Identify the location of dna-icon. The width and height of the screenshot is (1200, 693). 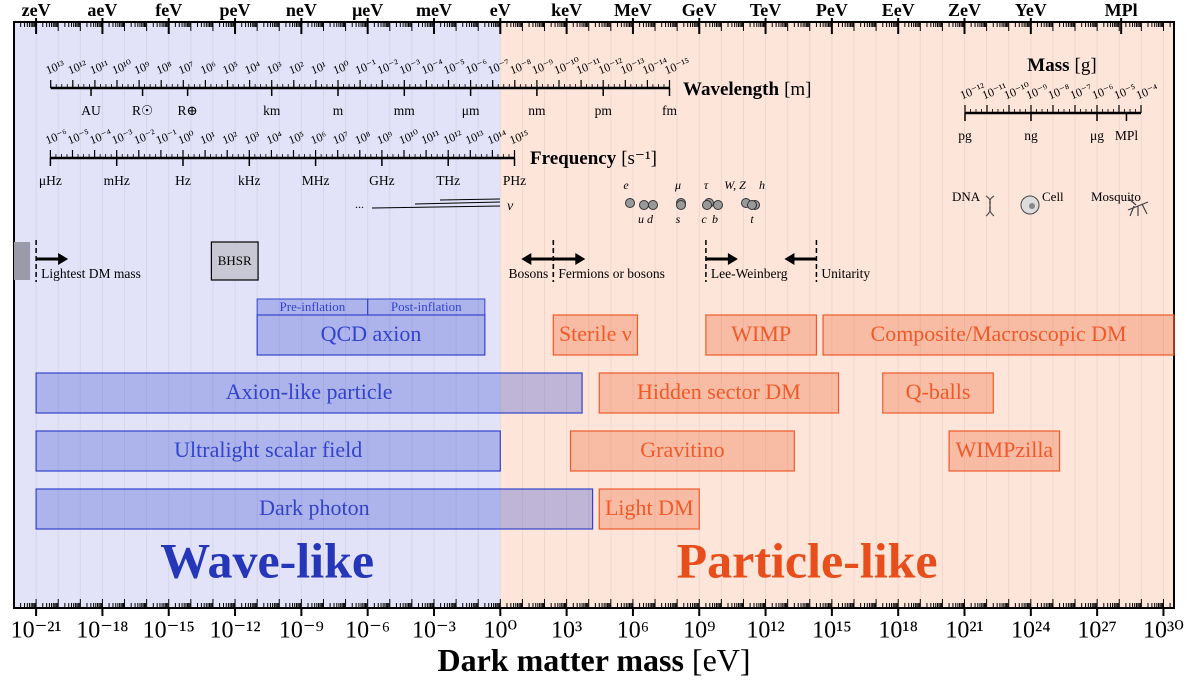
(990, 206).